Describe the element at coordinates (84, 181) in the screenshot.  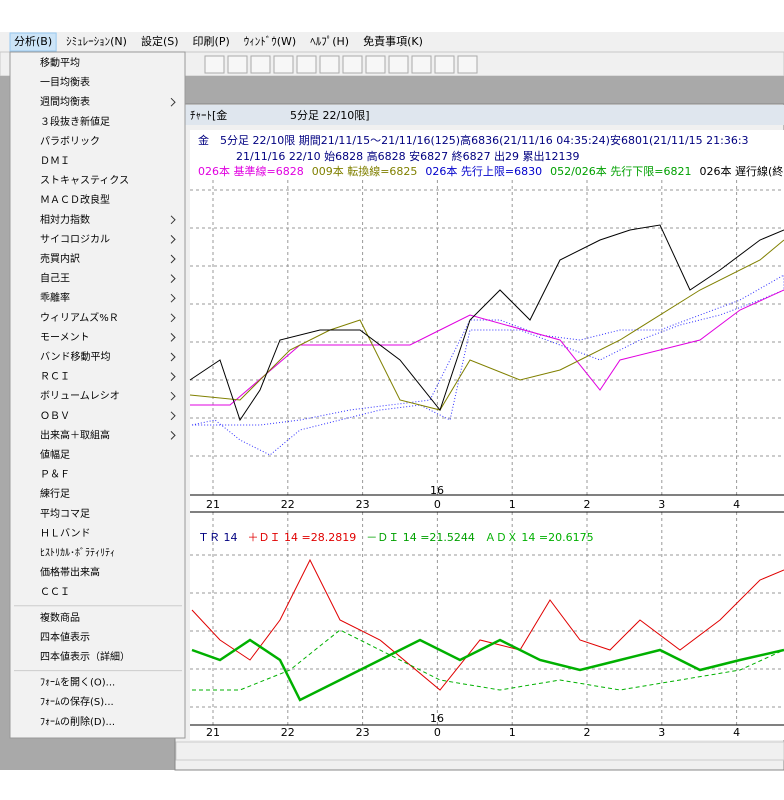
I see `menu-item: ストキャスティクス` at that location.